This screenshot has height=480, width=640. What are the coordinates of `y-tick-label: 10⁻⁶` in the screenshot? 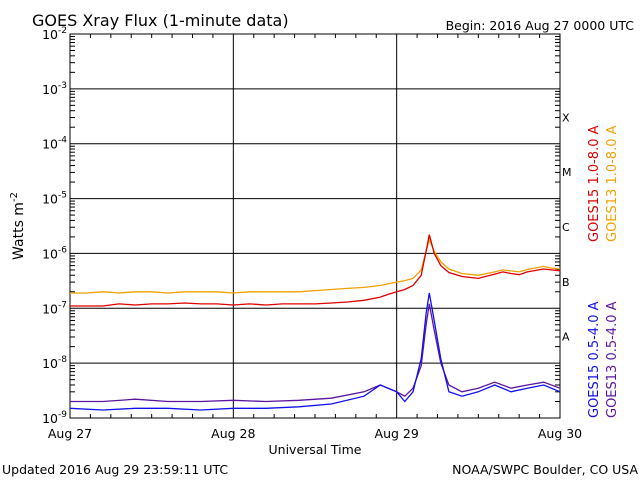 It's located at (54, 253).